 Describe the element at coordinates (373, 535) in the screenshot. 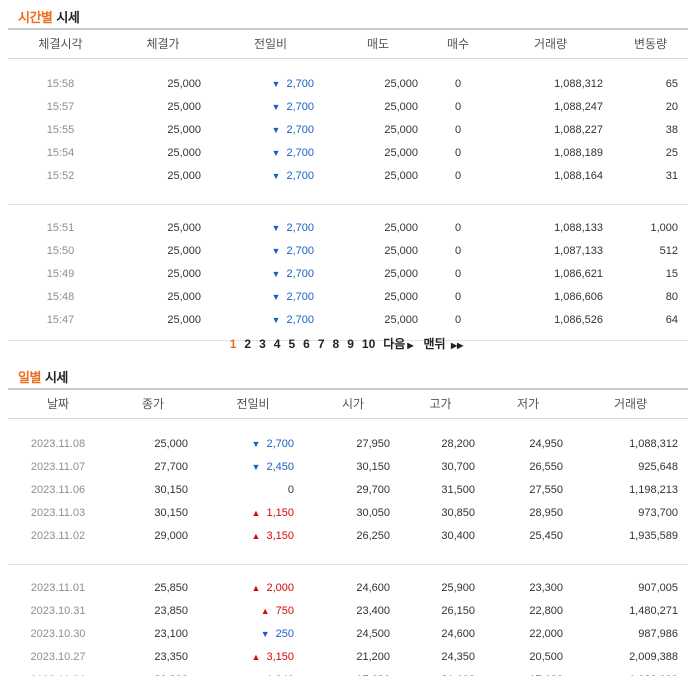

I see `cell-open: 26,250` at that location.